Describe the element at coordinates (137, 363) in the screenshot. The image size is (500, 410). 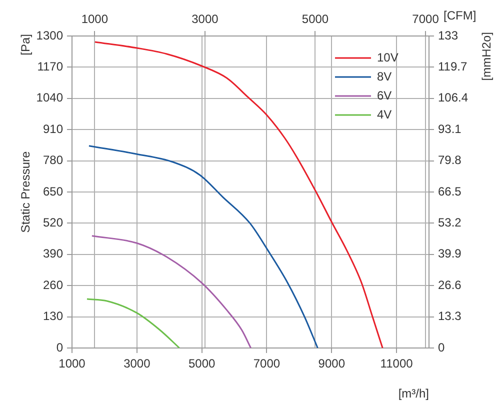
I see `x-tick-label: 3000` at that location.